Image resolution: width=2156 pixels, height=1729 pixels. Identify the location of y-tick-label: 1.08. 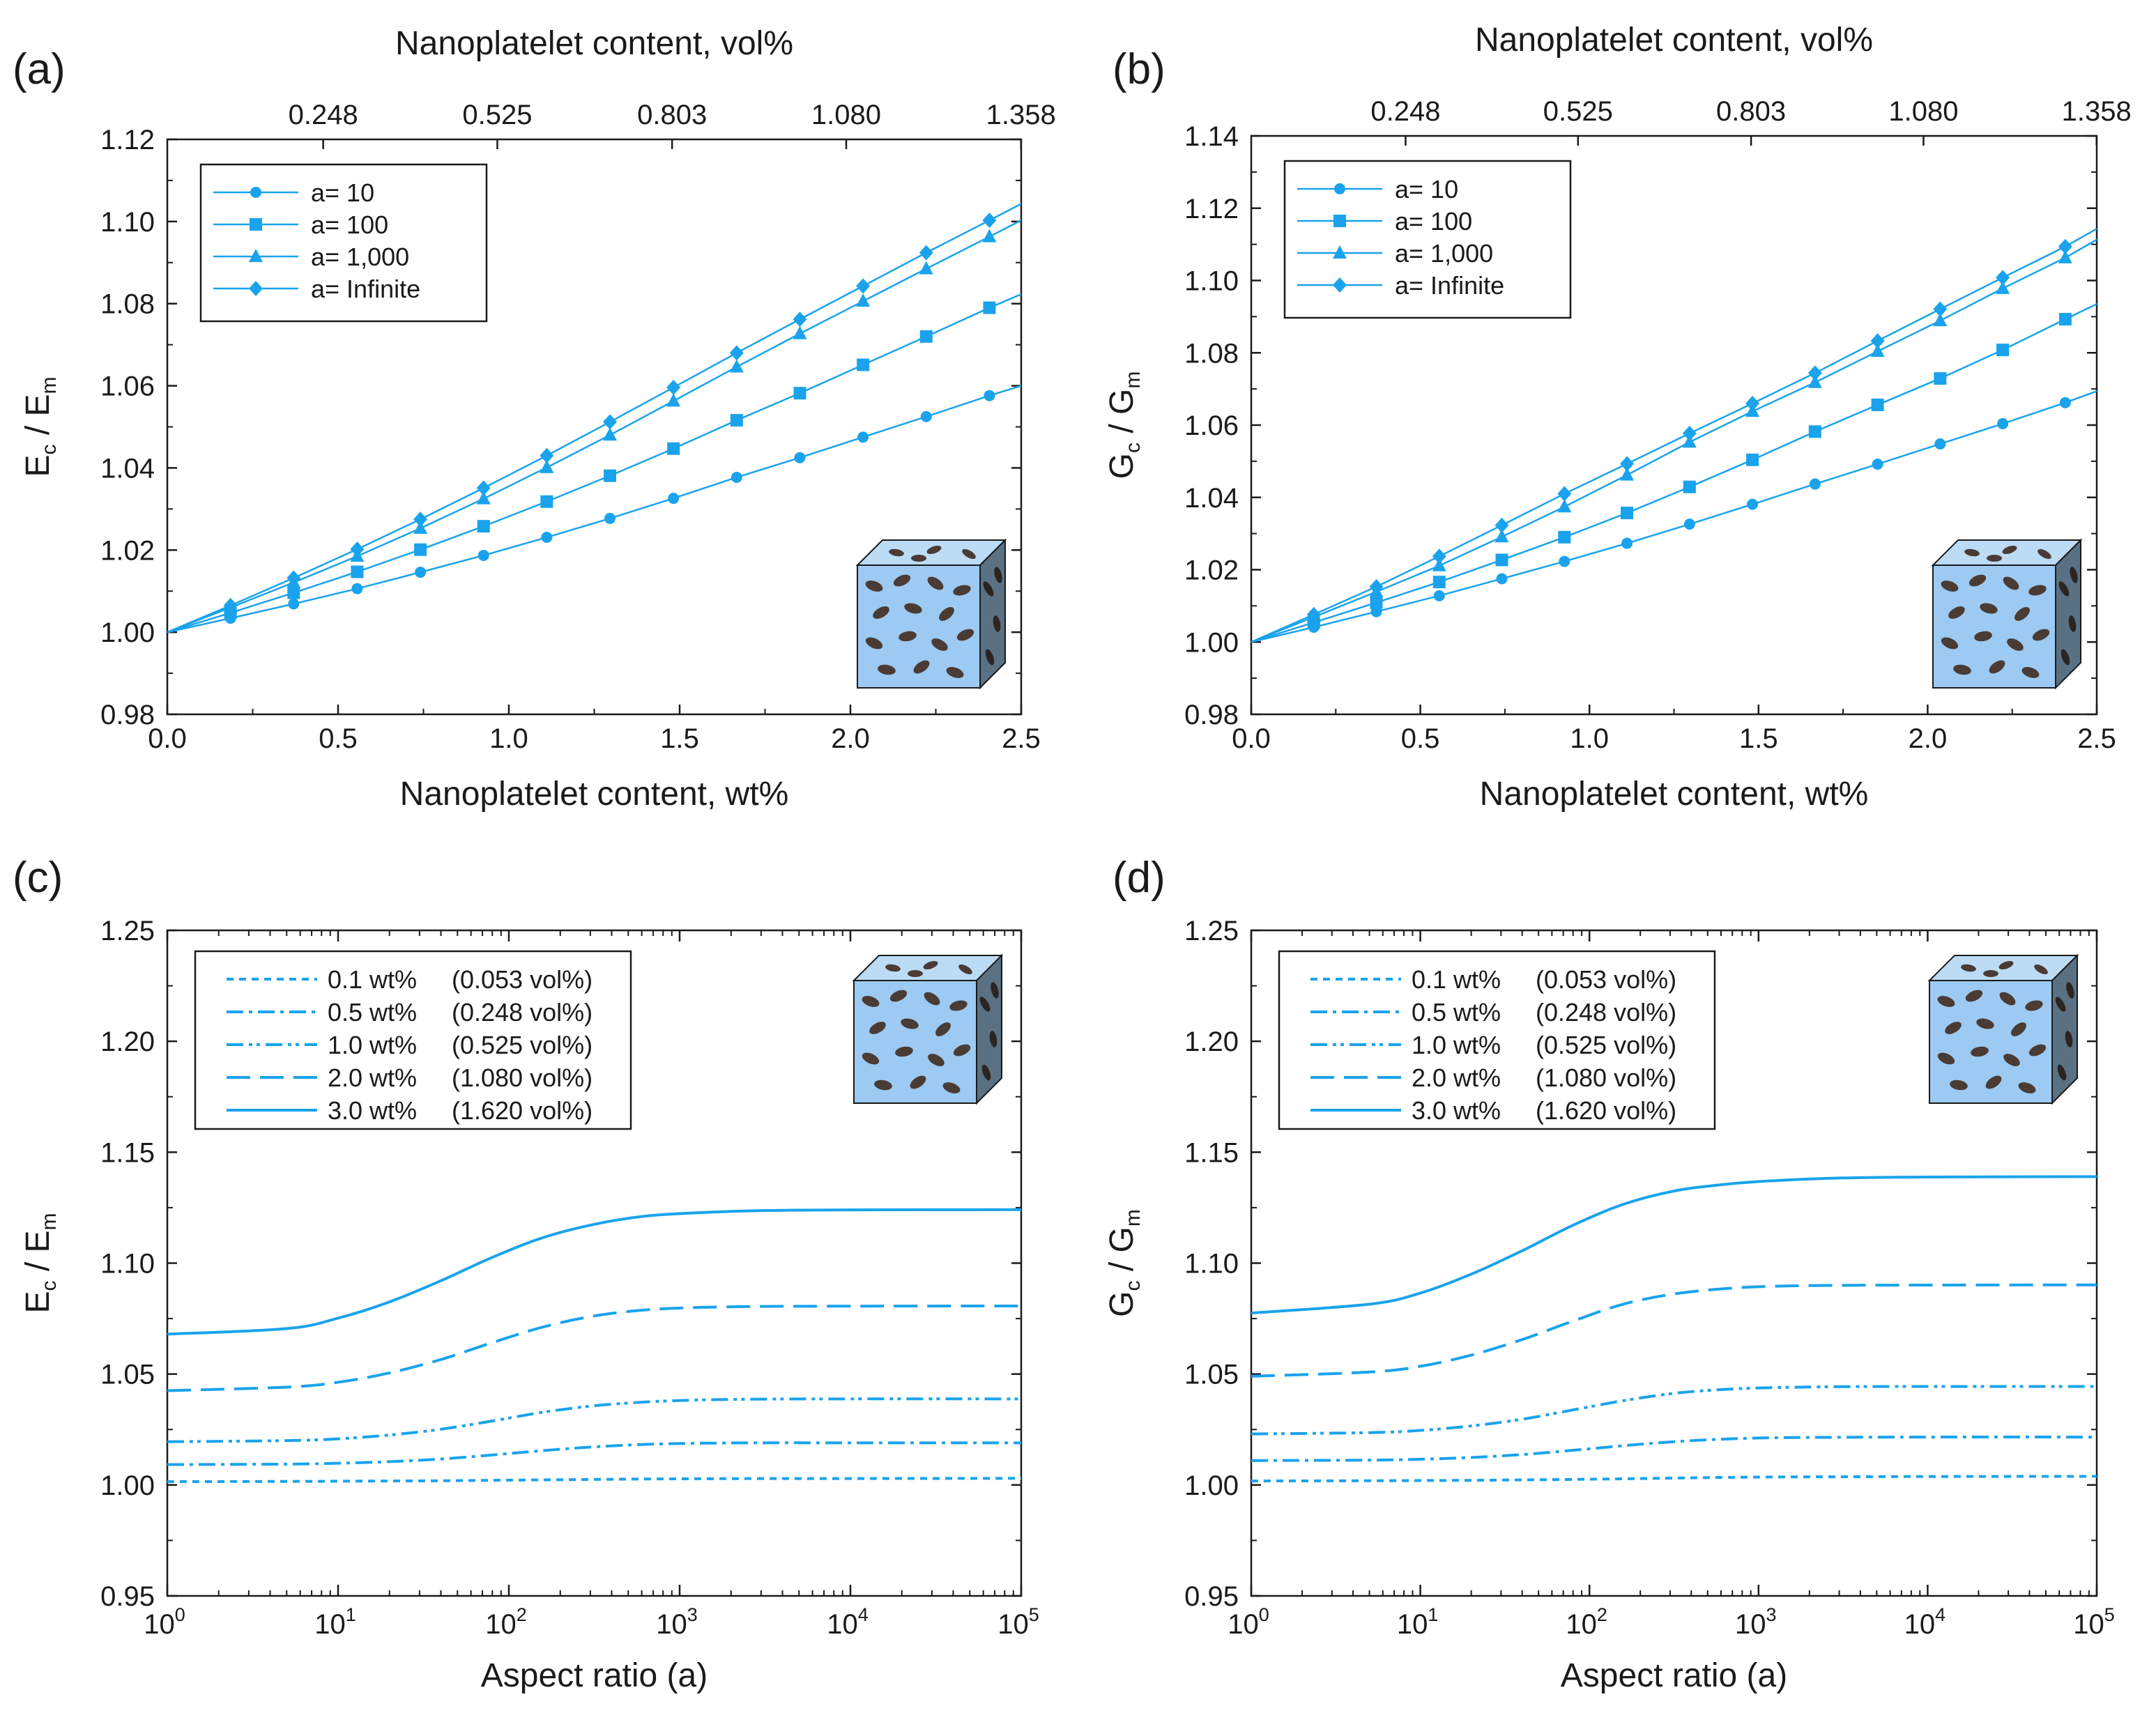
(1211, 353).